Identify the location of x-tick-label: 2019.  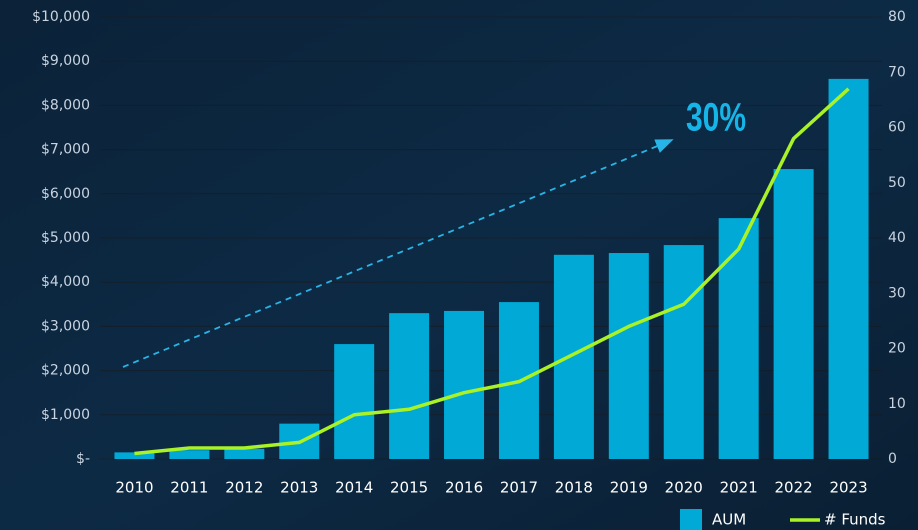
(629, 488).